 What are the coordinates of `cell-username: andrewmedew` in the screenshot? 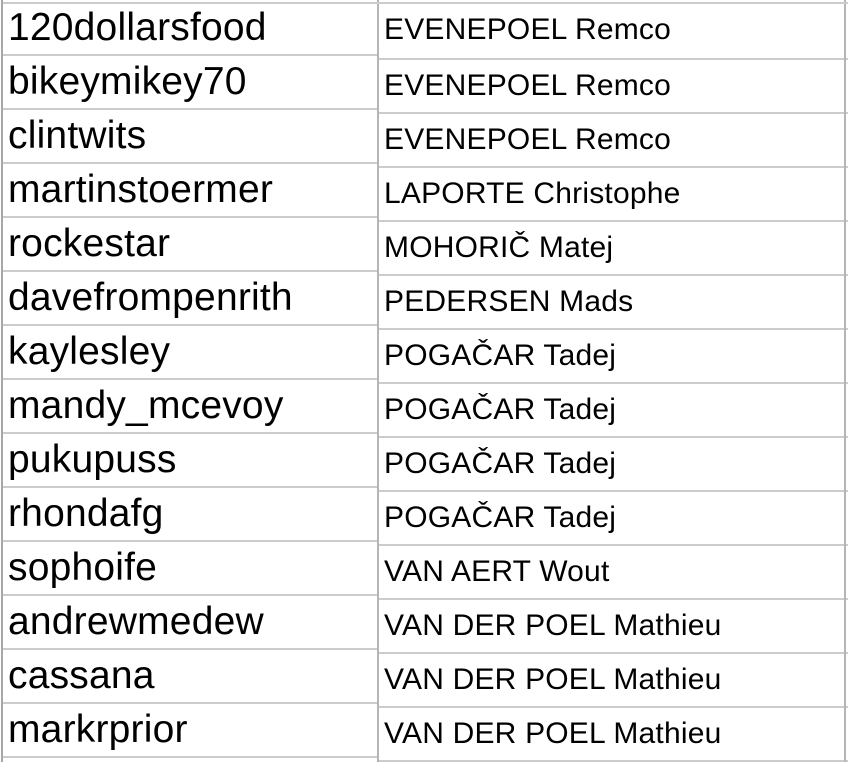 It's located at (190, 623).